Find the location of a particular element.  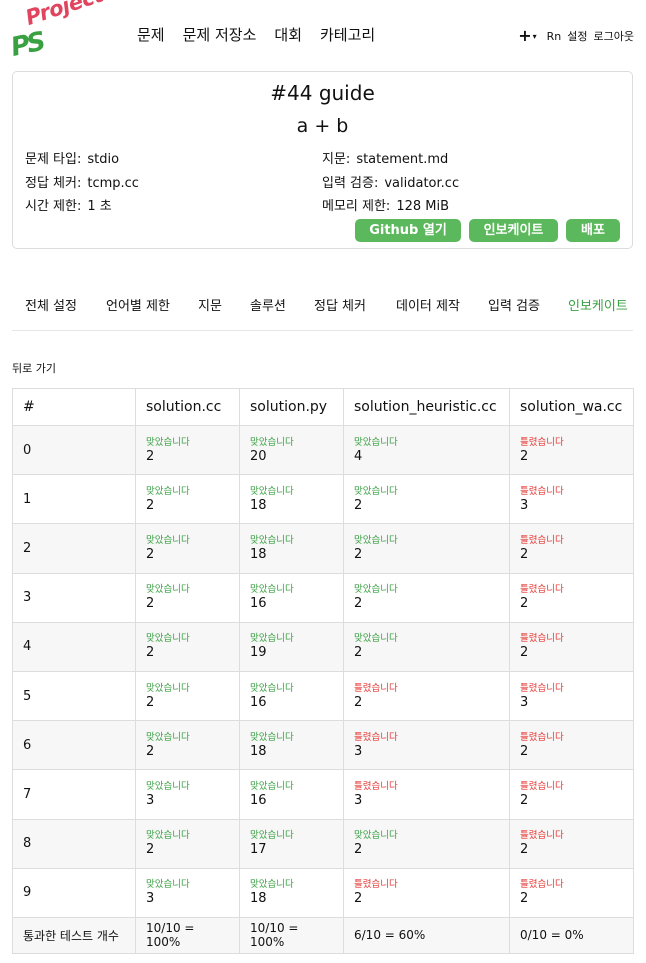

info-key: 정답 체커: is located at coordinates (53, 183).